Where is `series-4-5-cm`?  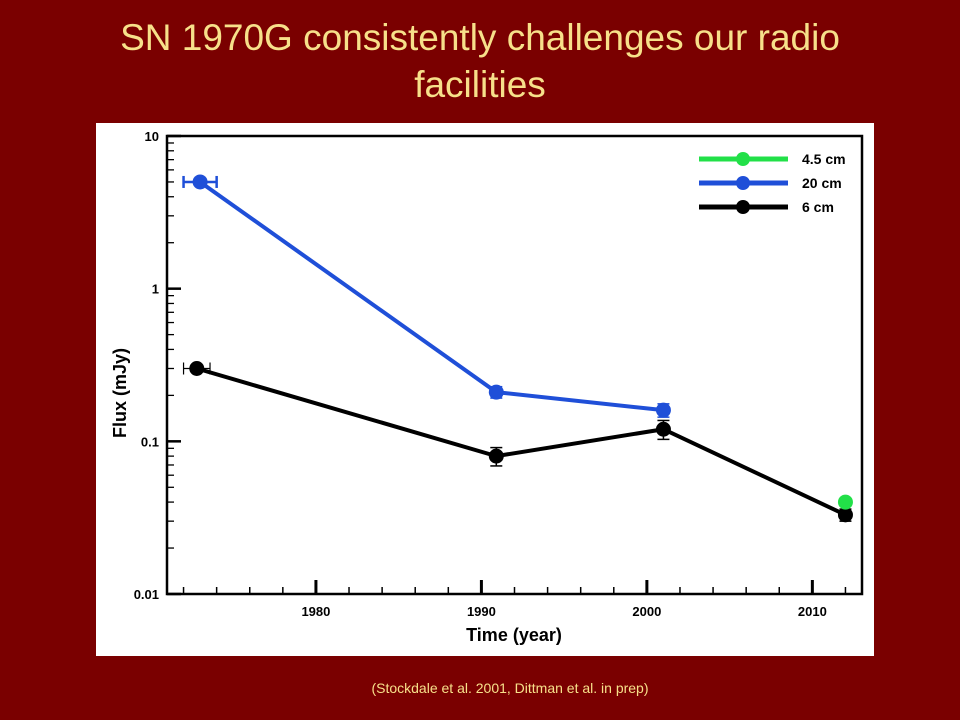
series-4-5-cm is located at coordinates (845, 502).